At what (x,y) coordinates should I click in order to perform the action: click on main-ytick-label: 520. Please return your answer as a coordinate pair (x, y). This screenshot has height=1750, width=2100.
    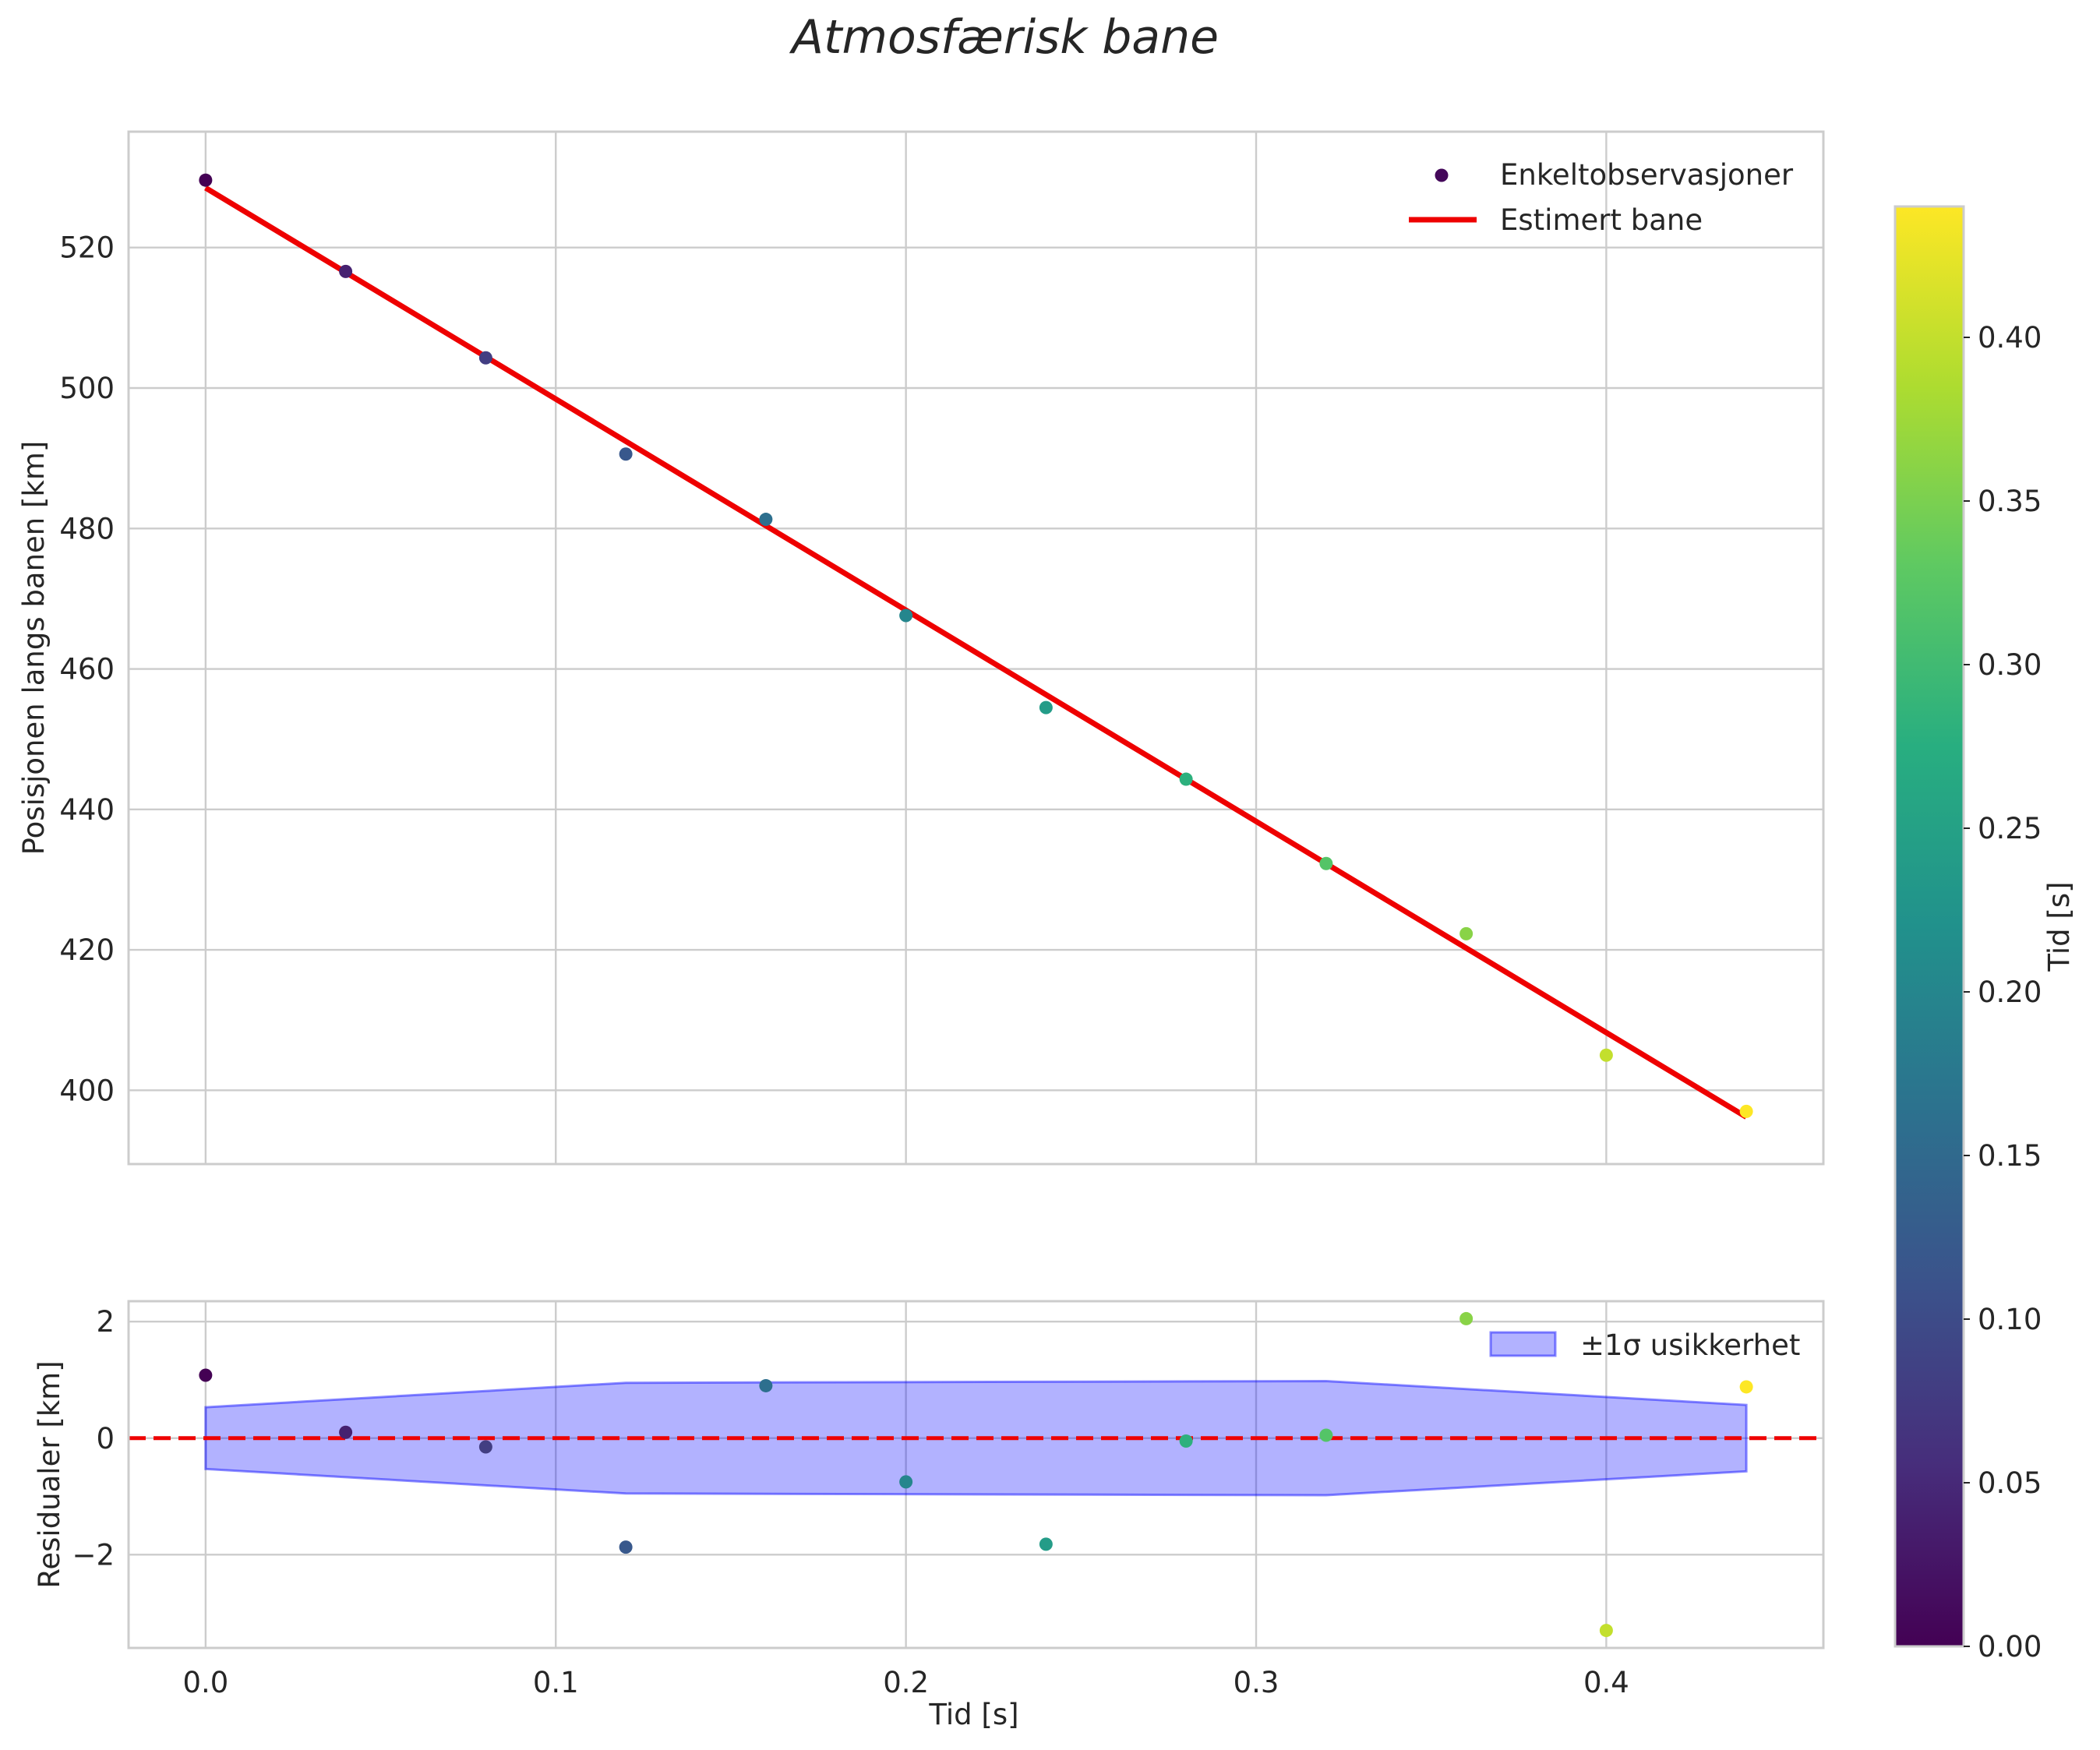
    Looking at the image, I should click on (87, 248).